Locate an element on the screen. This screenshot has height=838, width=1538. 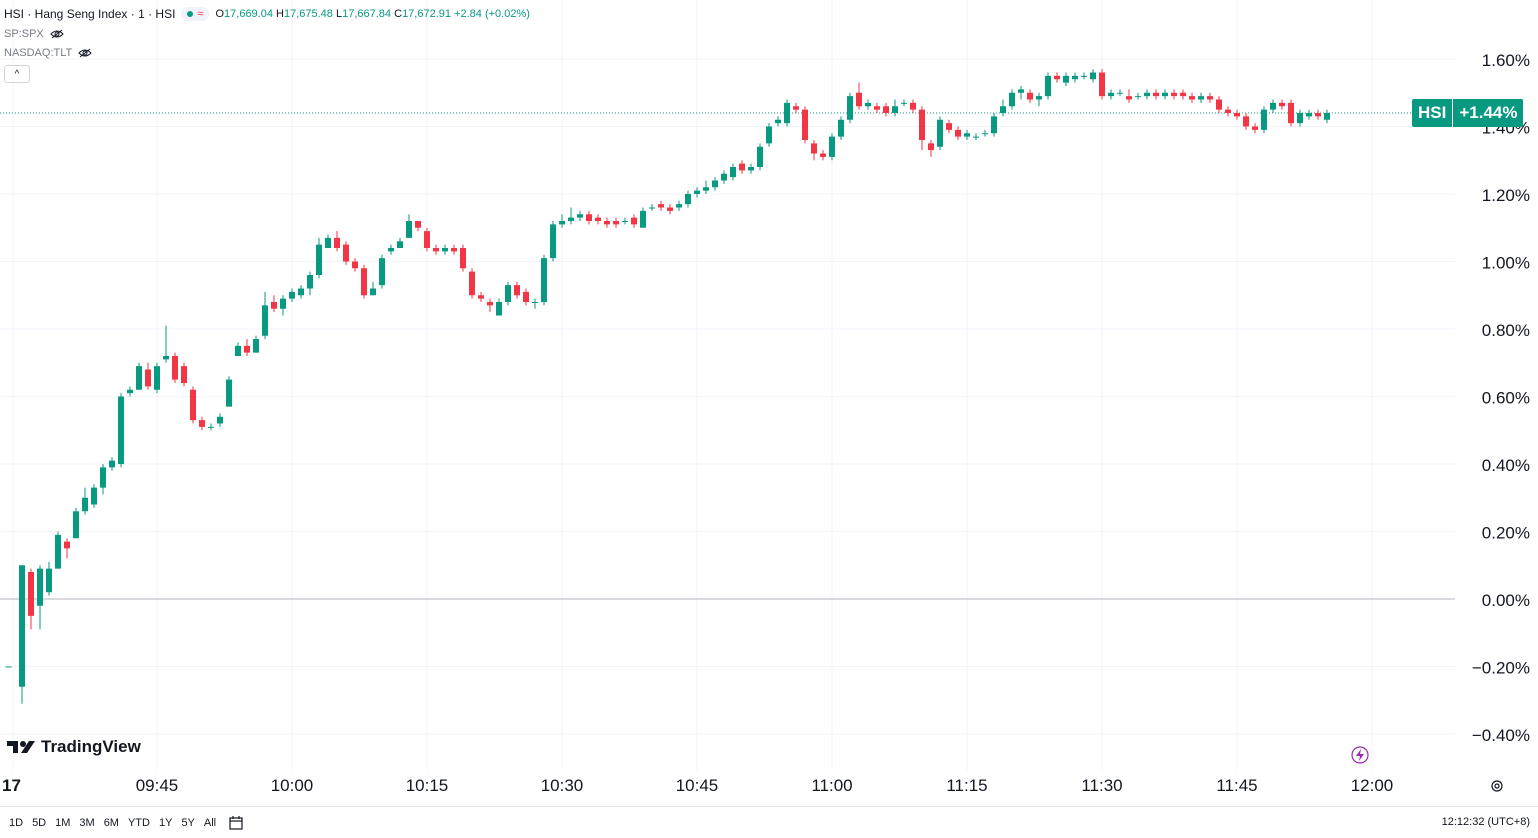
symbol-title: HSI · Hang Seng Index · 1 · HSI is located at coordinates (90, 14).